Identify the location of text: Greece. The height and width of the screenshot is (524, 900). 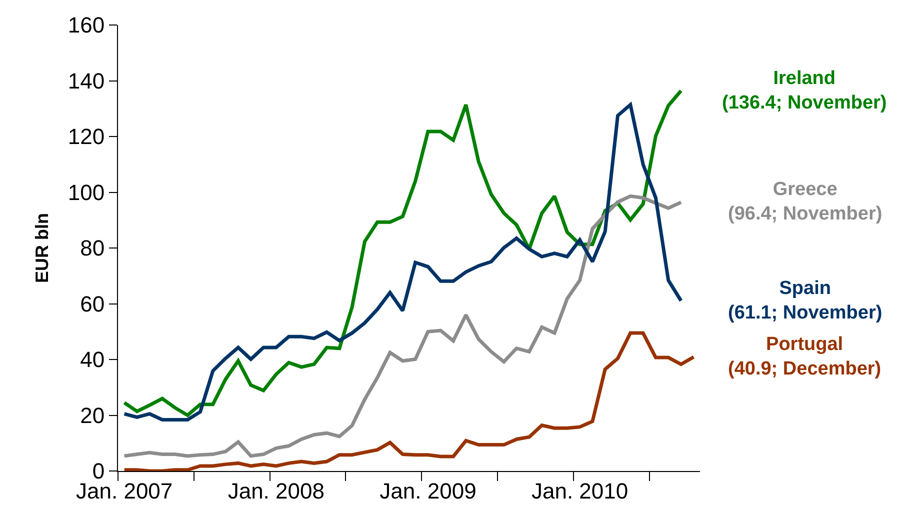
(805, 189).